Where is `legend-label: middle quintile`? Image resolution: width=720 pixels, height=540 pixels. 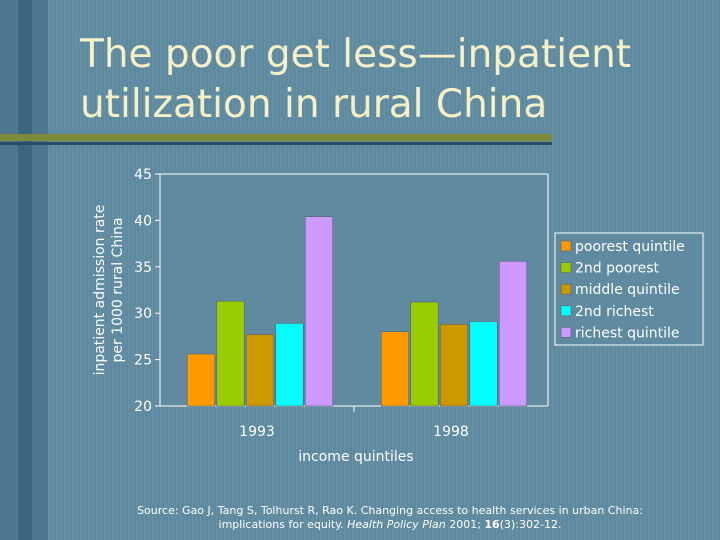
legend-label: middle quintile is located at coordinates (627, 290).